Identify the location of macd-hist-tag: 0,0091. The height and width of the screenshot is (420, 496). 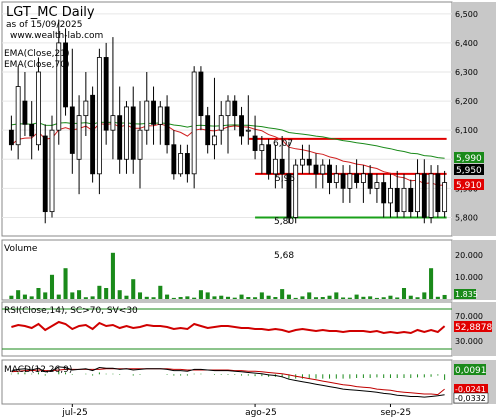
(471, 371).